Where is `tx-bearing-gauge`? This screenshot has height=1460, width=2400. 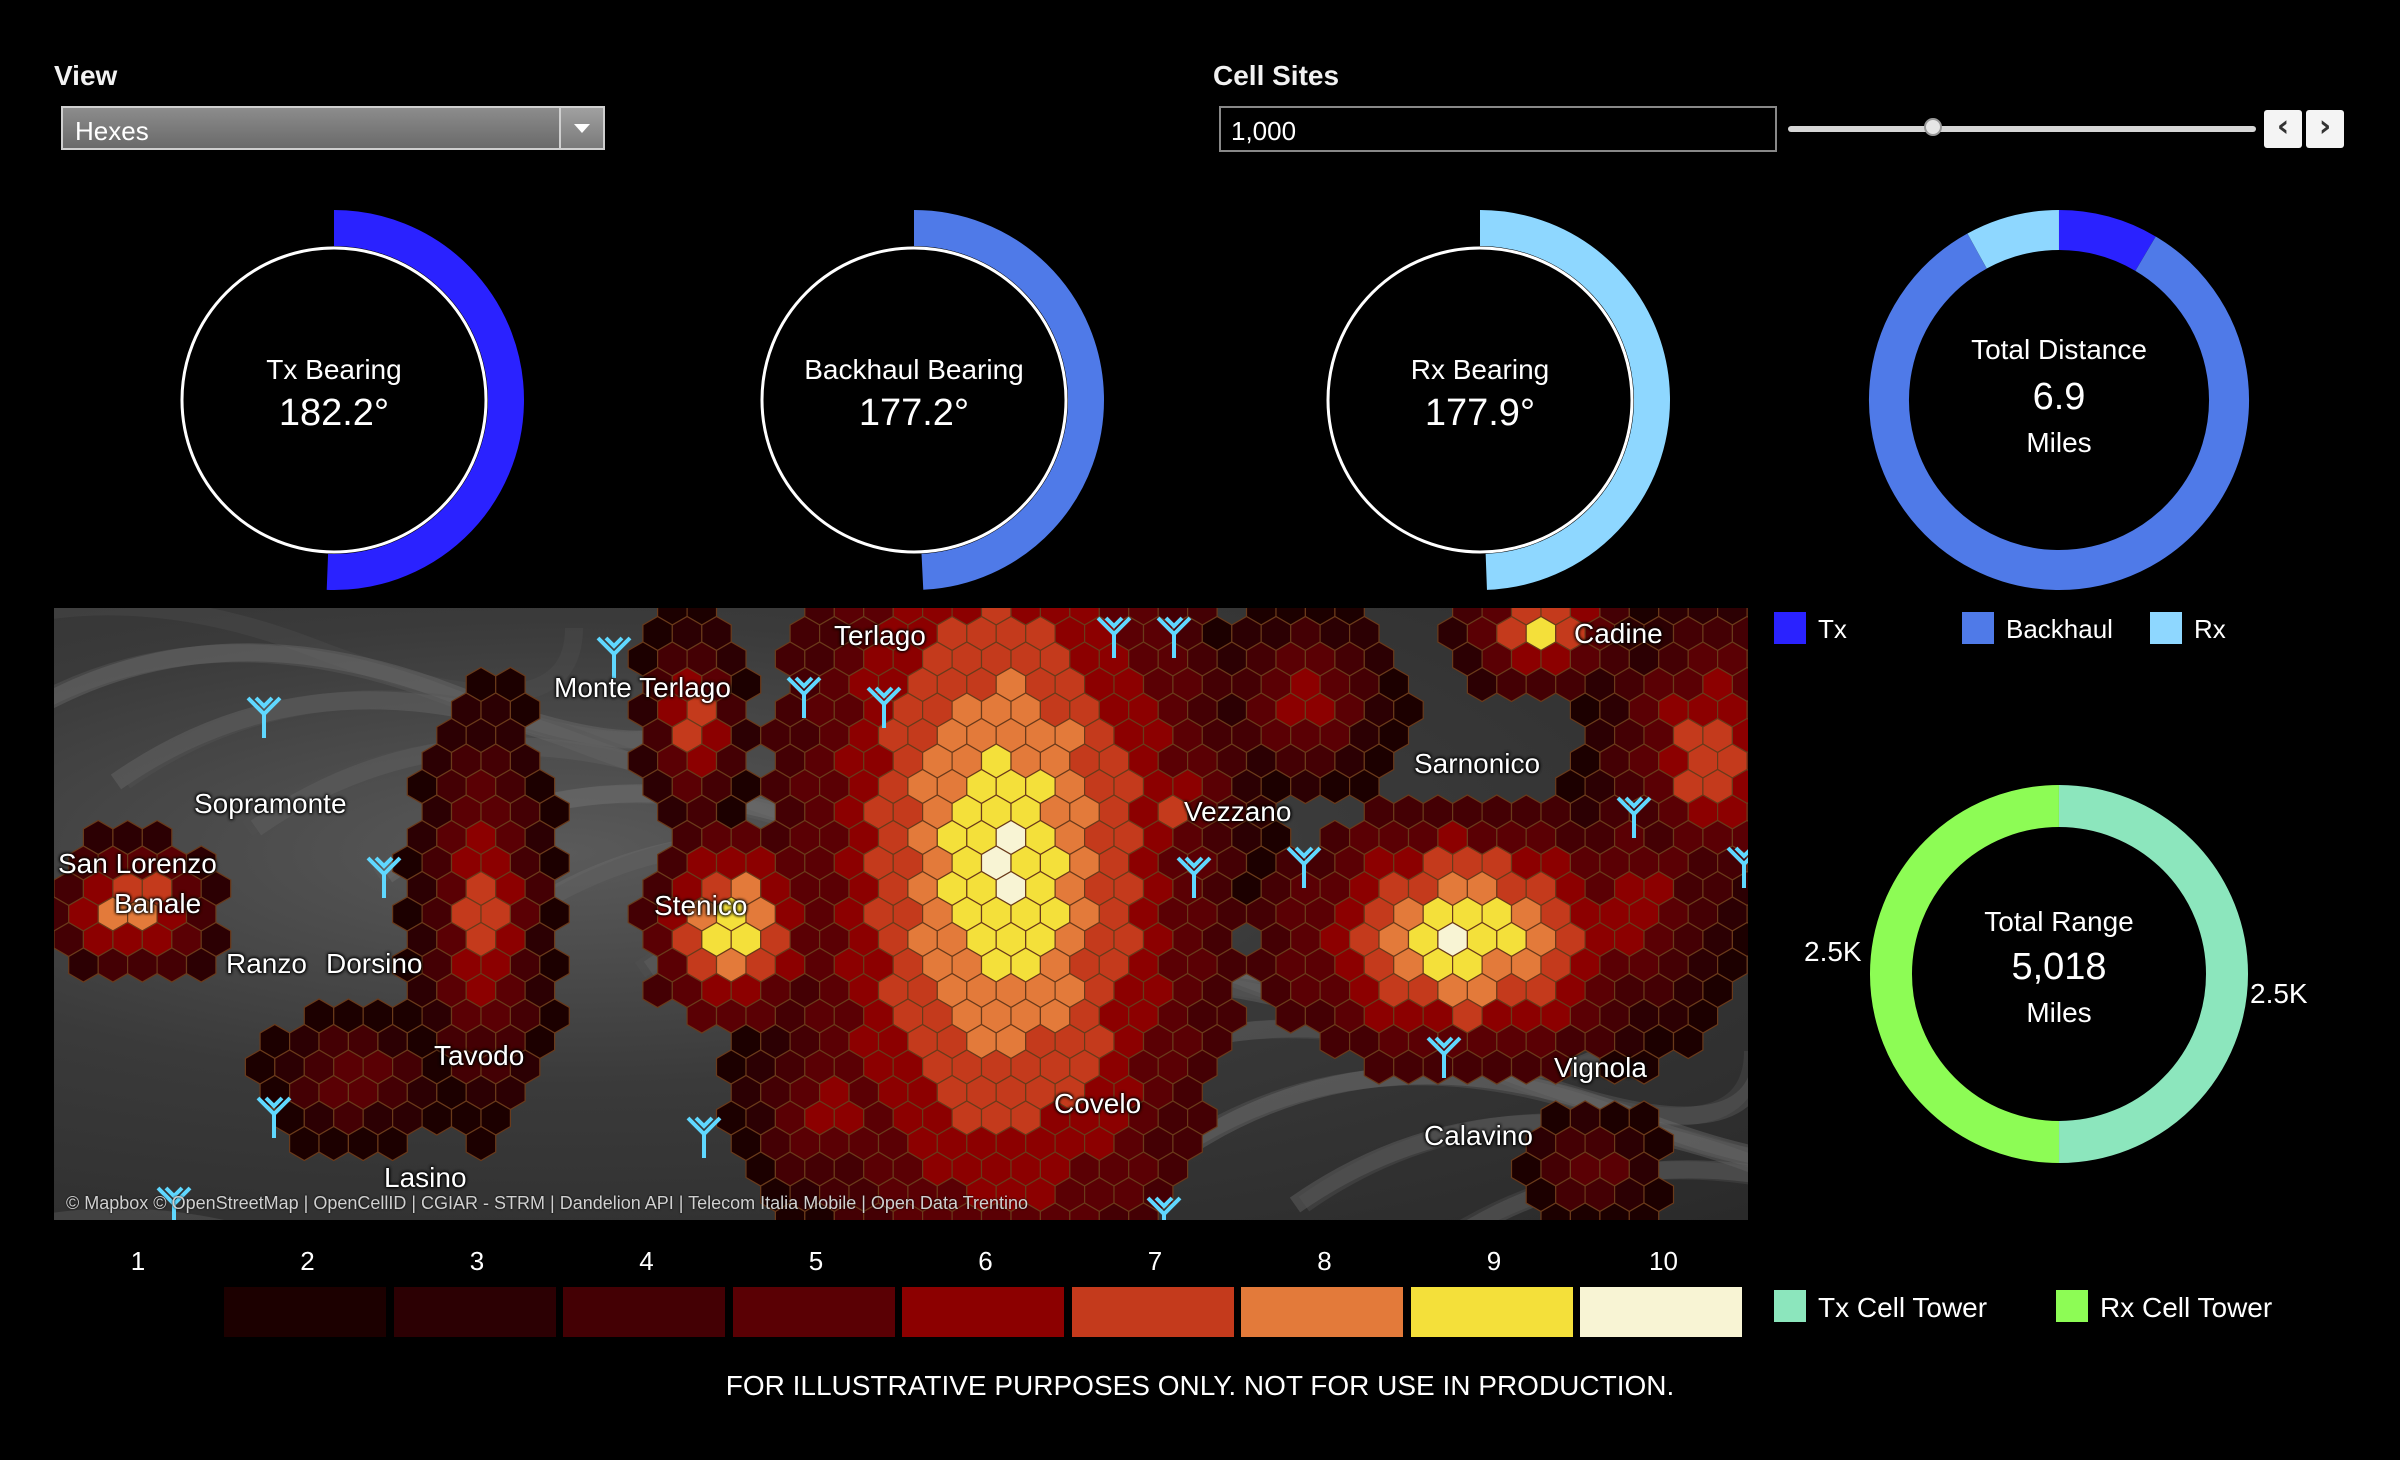
tx-bearing-gauge is located at coordinates (352, 400).